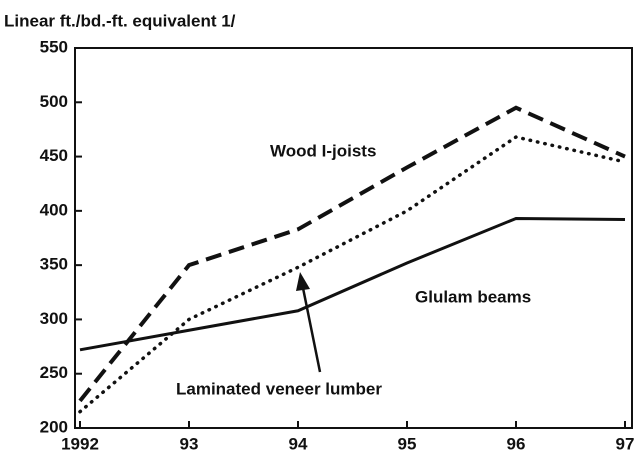 This screenshot has height=457, width=641. What do you see at coordinates (279, 388) in the screenshot?
I see `series-label: Laminated veneer lumber` at bounding box center [279, 388].